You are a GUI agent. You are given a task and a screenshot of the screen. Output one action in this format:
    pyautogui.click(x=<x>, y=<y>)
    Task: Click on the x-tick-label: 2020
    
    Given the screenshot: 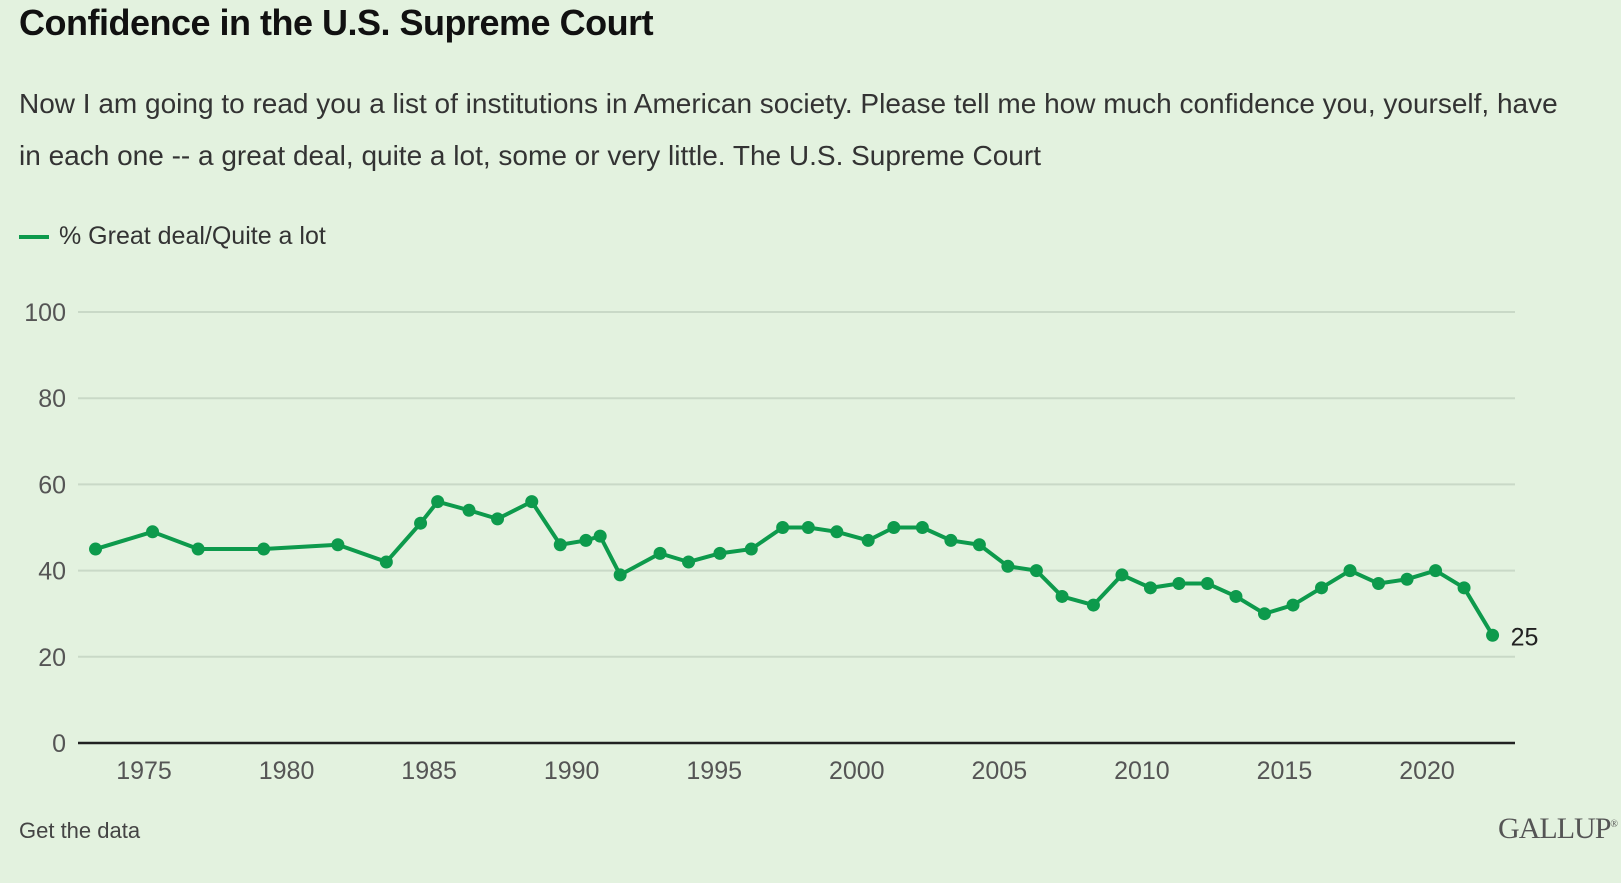 What is the action you would take?
    pyautogui.click(x=1427, y=771)
    